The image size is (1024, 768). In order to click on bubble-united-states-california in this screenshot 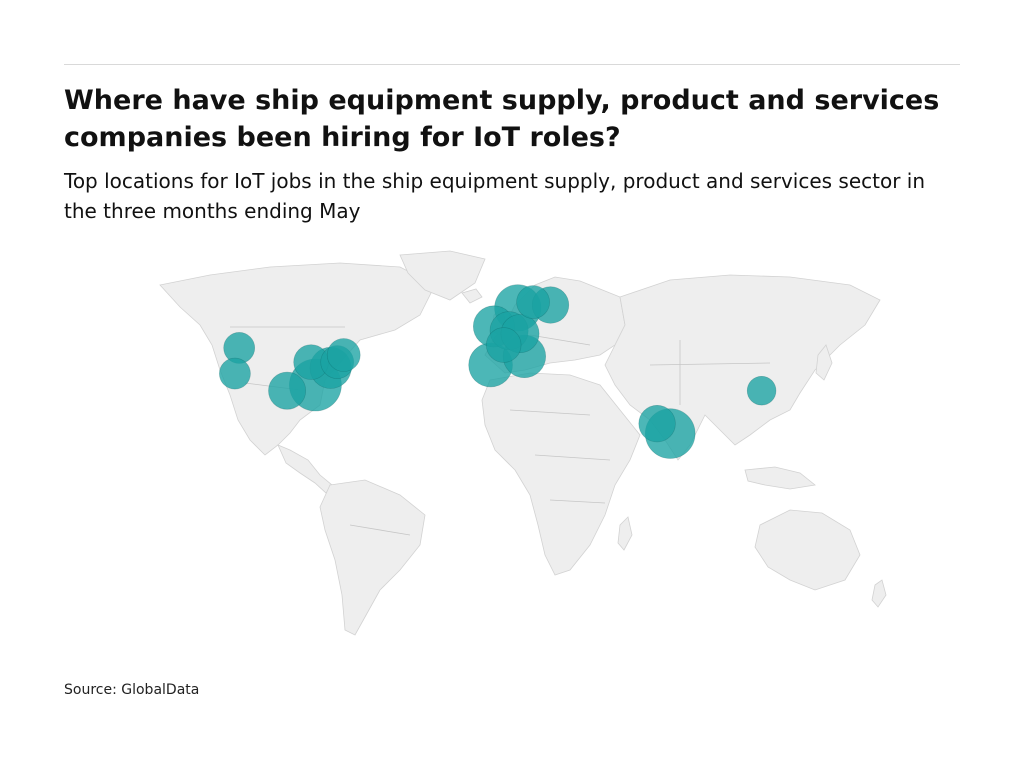, I will do `click(235, 373)`.